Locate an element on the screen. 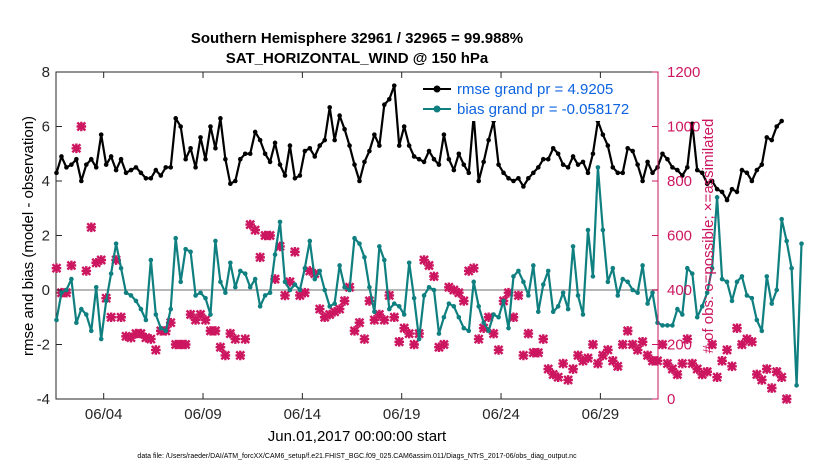  legend-rmse-label: rmse grand pr = 4.9205 is located at coordinates (535, 89).